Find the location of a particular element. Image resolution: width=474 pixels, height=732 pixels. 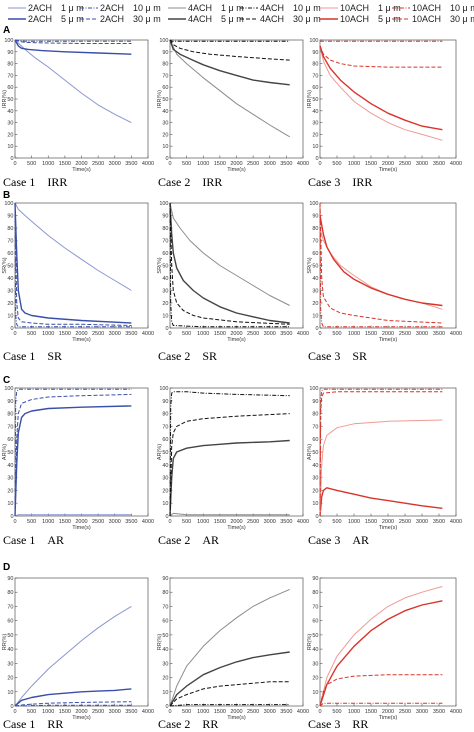

legend-label: 10ACH 10 μ m is located at coordinates (443, 8).